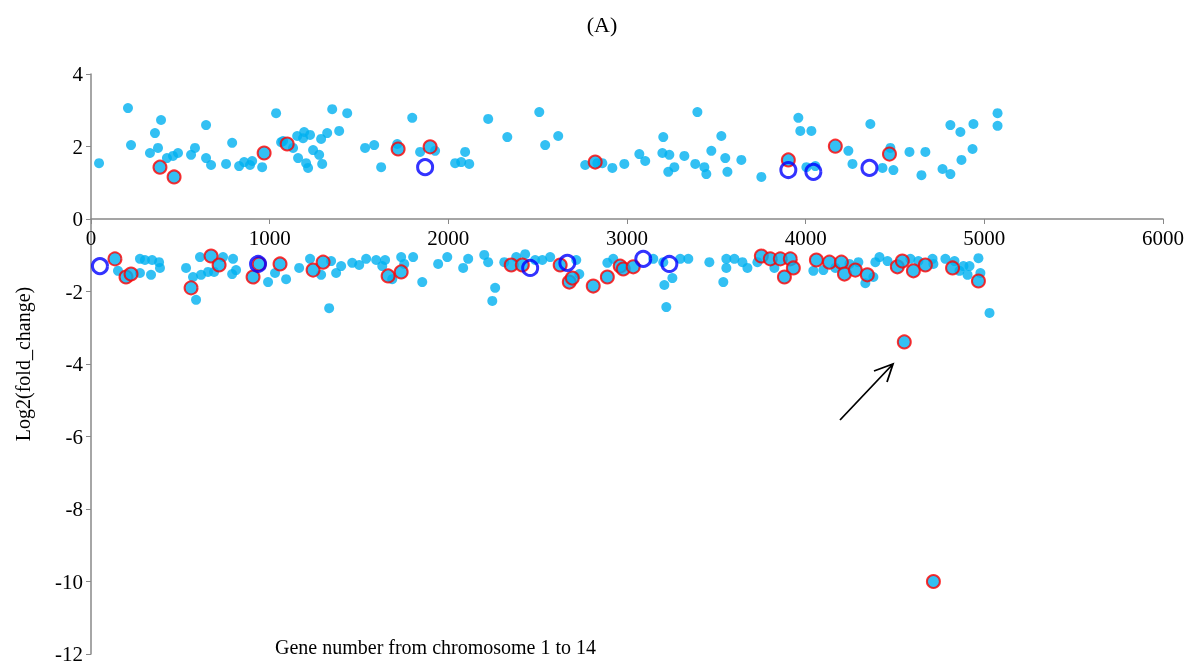  Describe the element at coordinates (805, 237) in the screenshot. I see `x-tick-label: 4000` at that location.